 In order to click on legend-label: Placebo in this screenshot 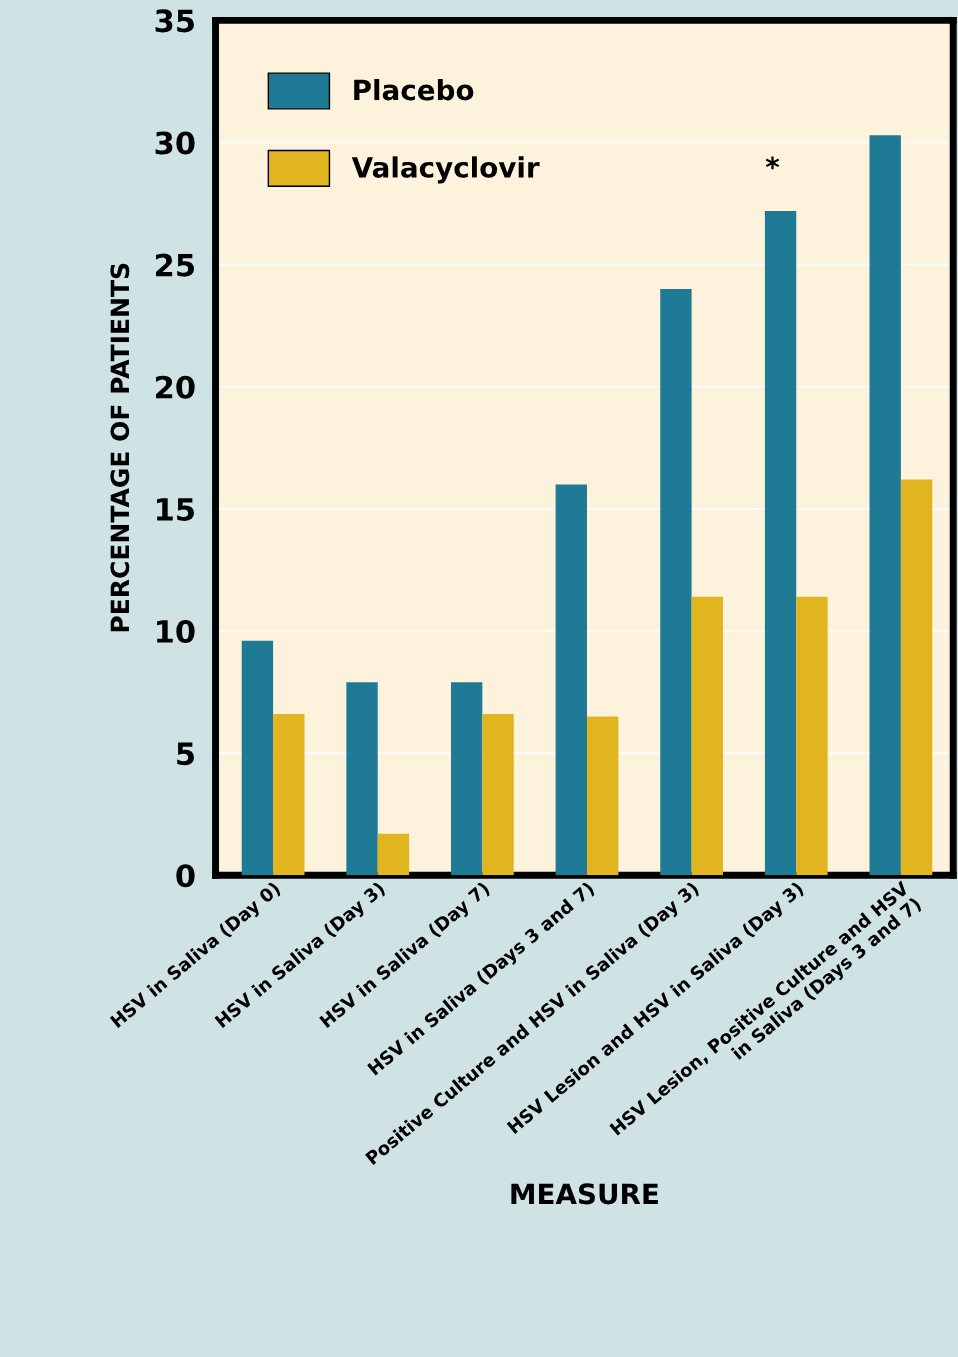, I will do `click(414, 89)`.